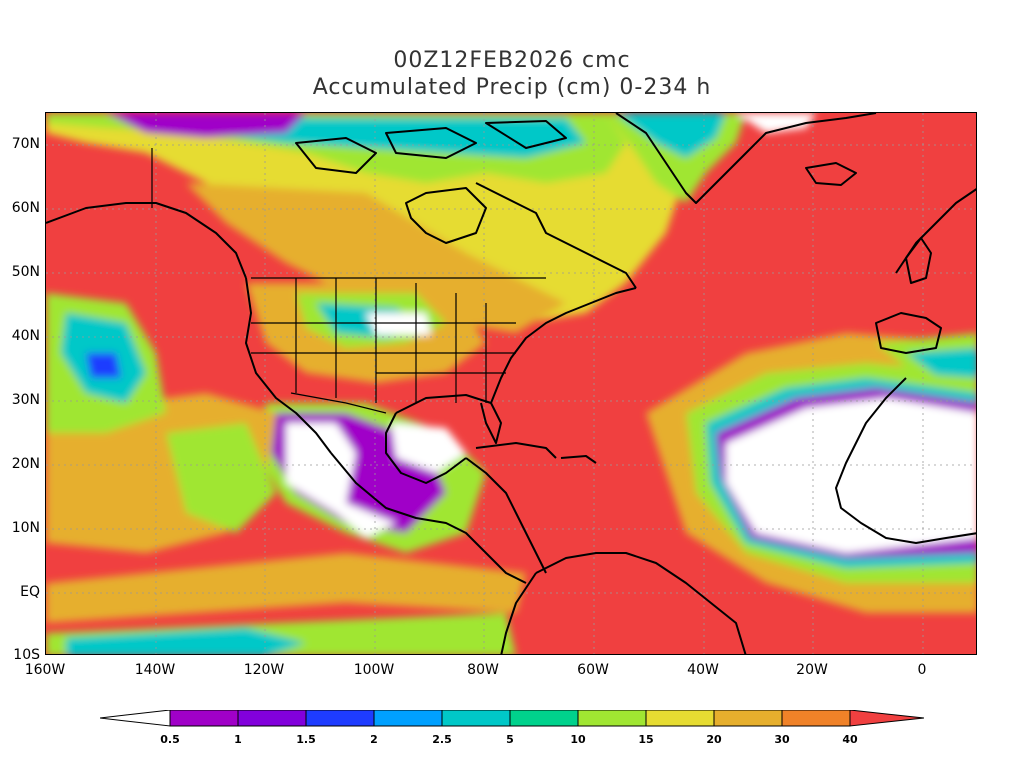  What do you see at coordinates (442, 739) in the screenshot?
I see `colorbar-label: 2.5` at bounding box center [442, 739].